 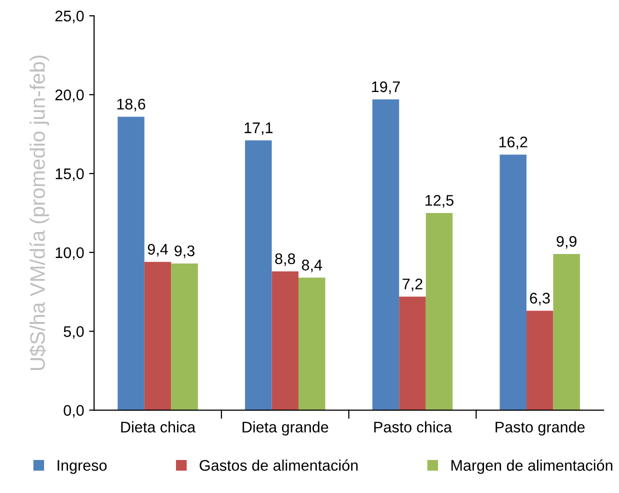 What do you see at coordinates (39, 213) in the screenshot?
I see `y-axis-title: U$S/ha VM/día (promedio jun-feb)` at bounding box center [39, 213].